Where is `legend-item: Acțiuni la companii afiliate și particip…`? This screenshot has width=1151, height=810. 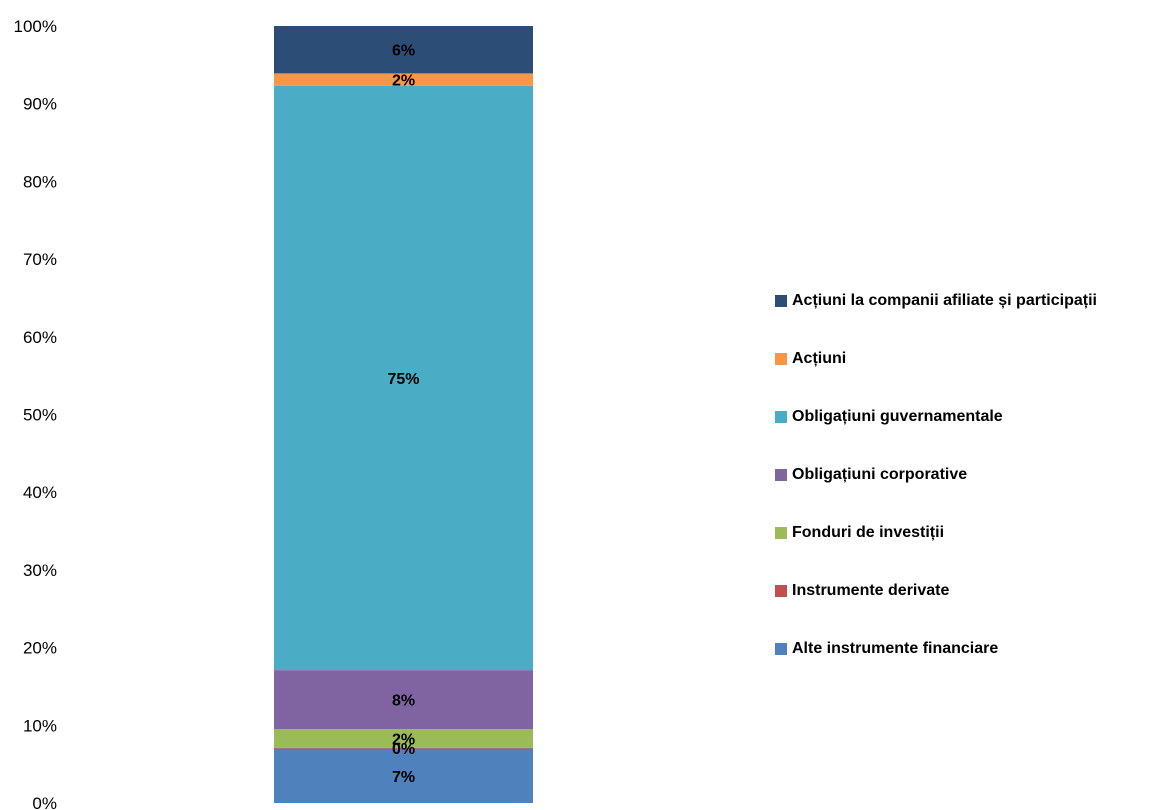
legend-item: Acțiuni la companii afiliate și particip… is located at coordinates (960, 301).